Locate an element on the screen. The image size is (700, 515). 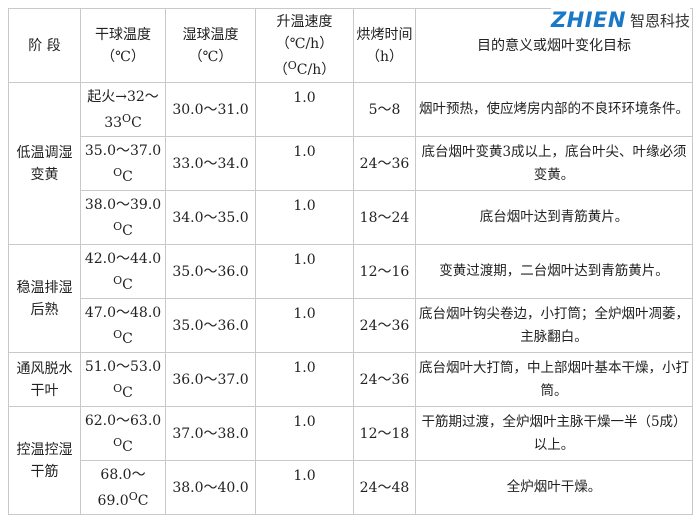
stage-cell: 稳温排湿后熟 is located at coordinates (44, 298).